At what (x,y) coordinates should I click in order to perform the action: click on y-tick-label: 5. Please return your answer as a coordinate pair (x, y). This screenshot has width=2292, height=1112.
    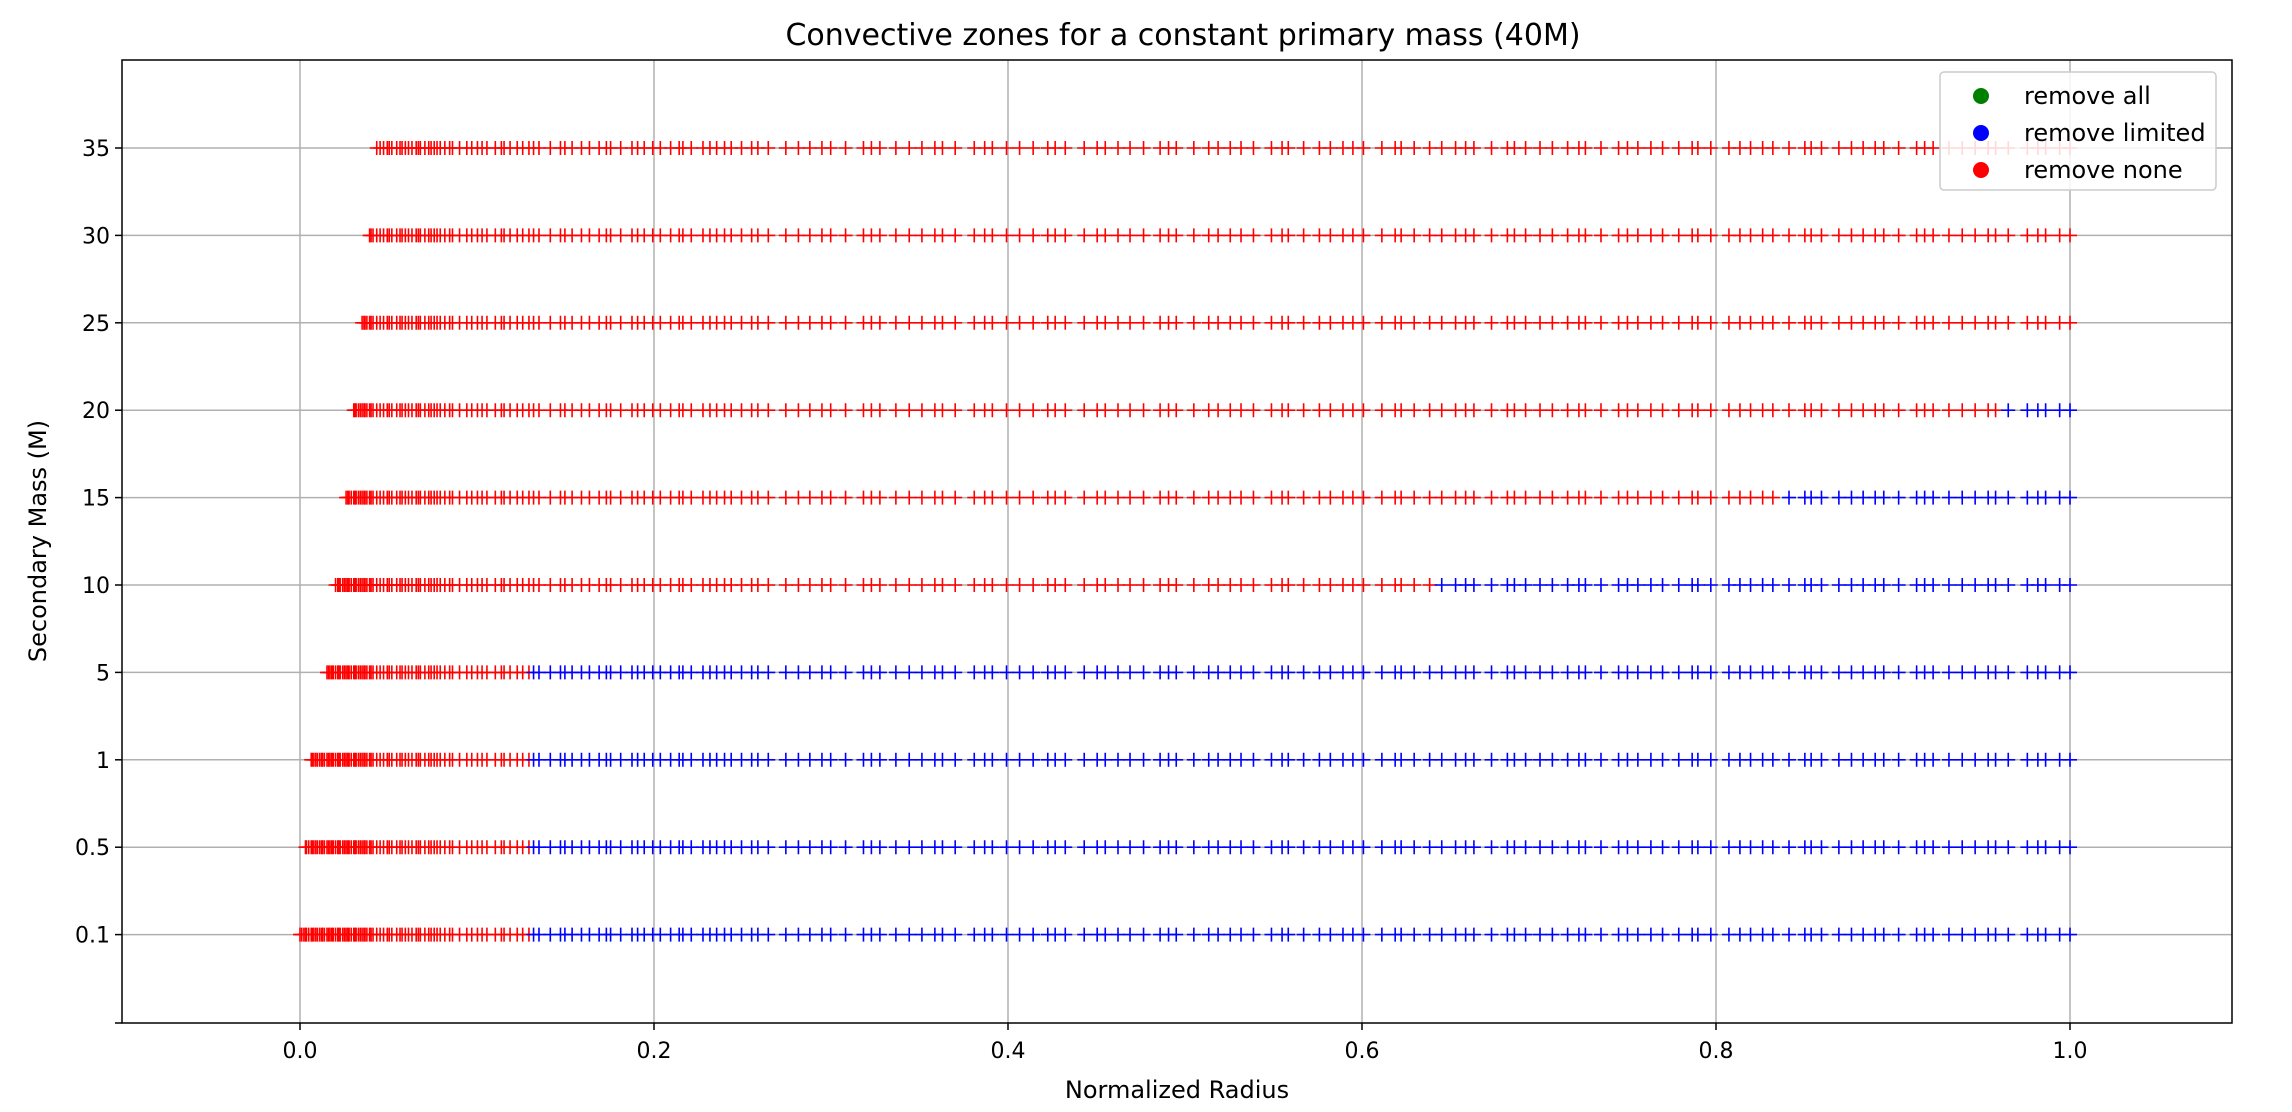
    Looking at the image, I should click on (103, 673).